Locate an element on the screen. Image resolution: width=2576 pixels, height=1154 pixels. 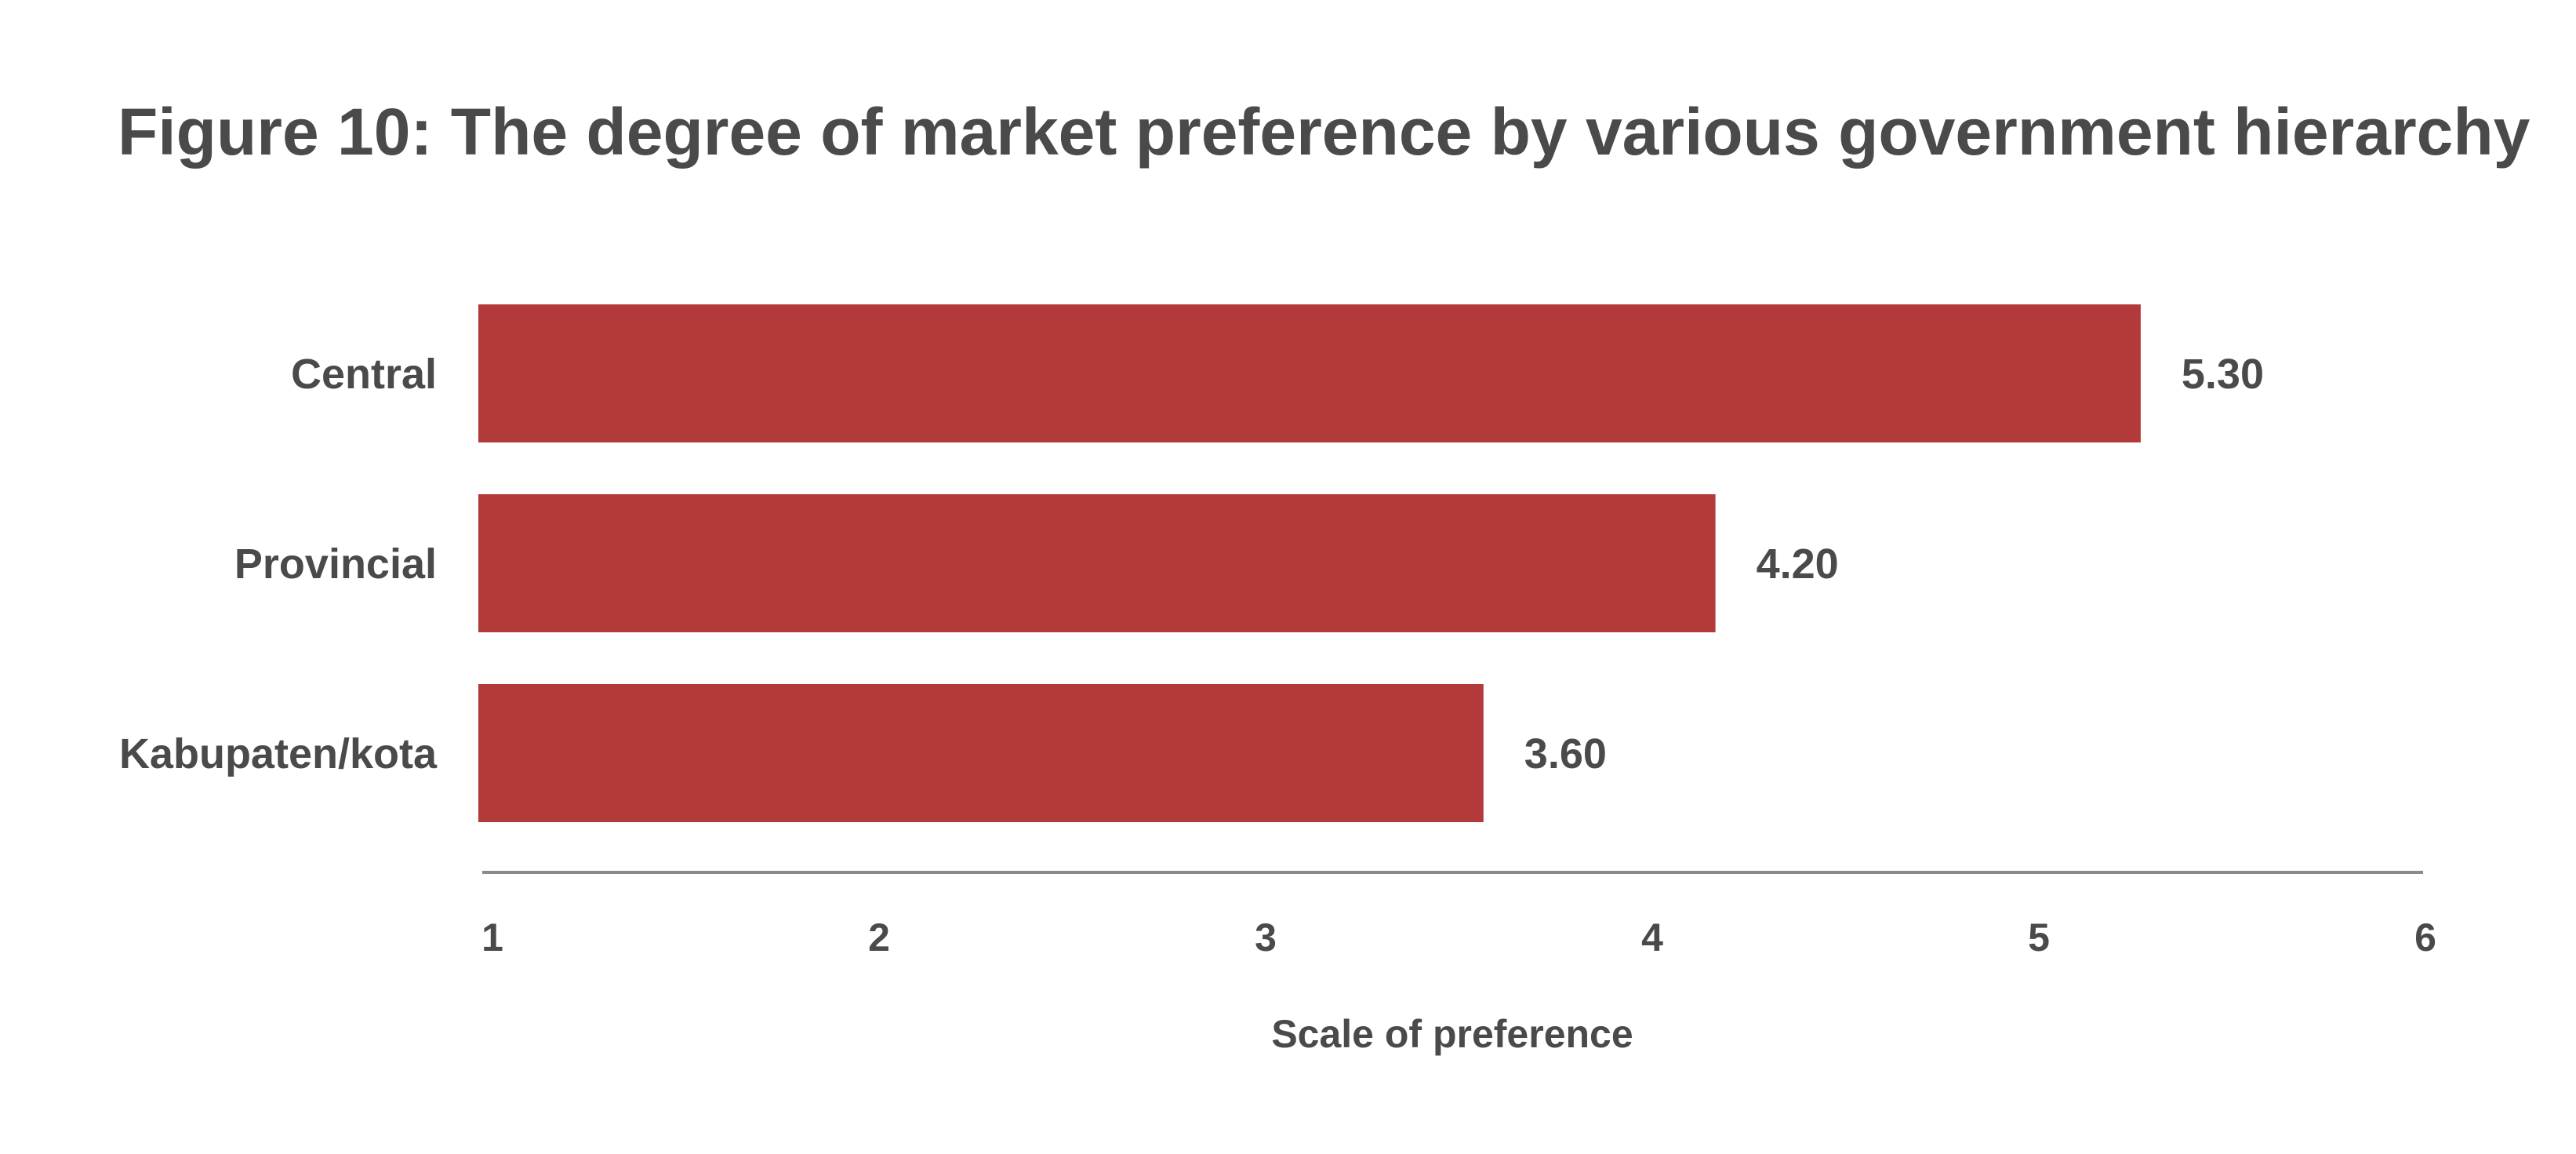
x-axis-title: Scale of preference is located at coordinates (1452, 1034).